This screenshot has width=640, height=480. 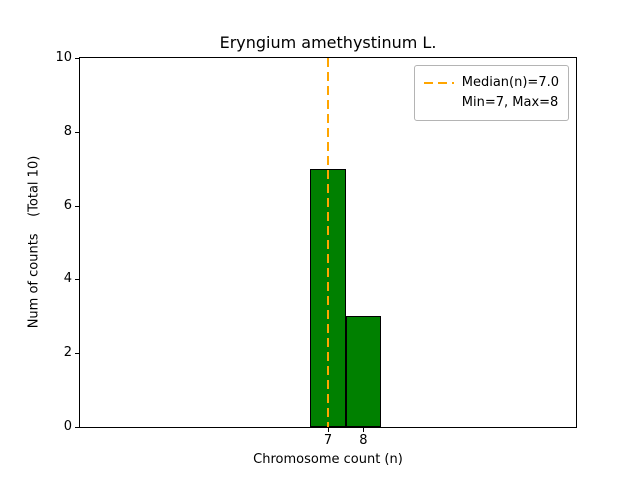 I want to click on y-axis-label: Num of counts (Total 10), so click(x=34, y=242).